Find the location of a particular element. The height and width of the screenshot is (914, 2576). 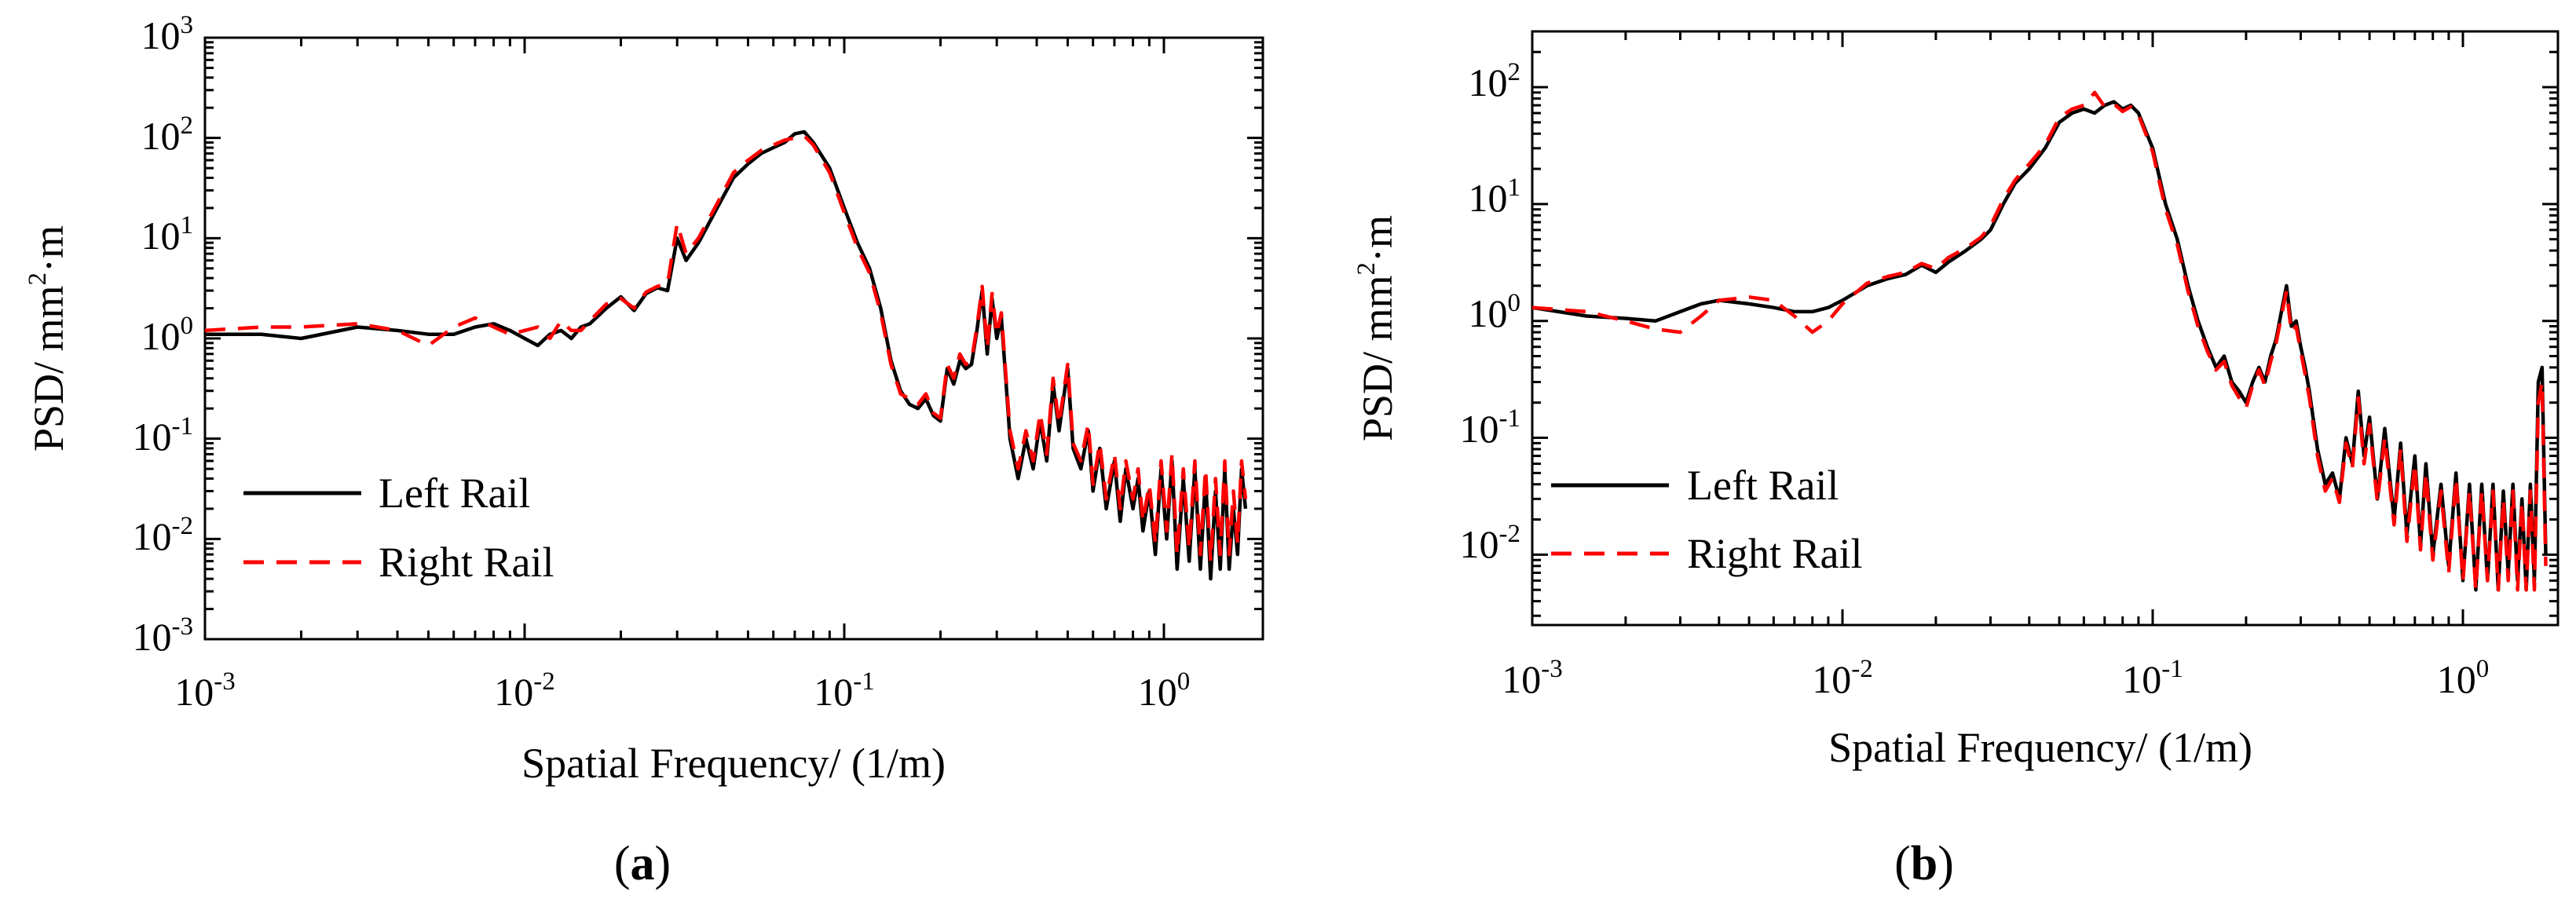

panel-label-a: (a) is located at coordinates (643, 863).